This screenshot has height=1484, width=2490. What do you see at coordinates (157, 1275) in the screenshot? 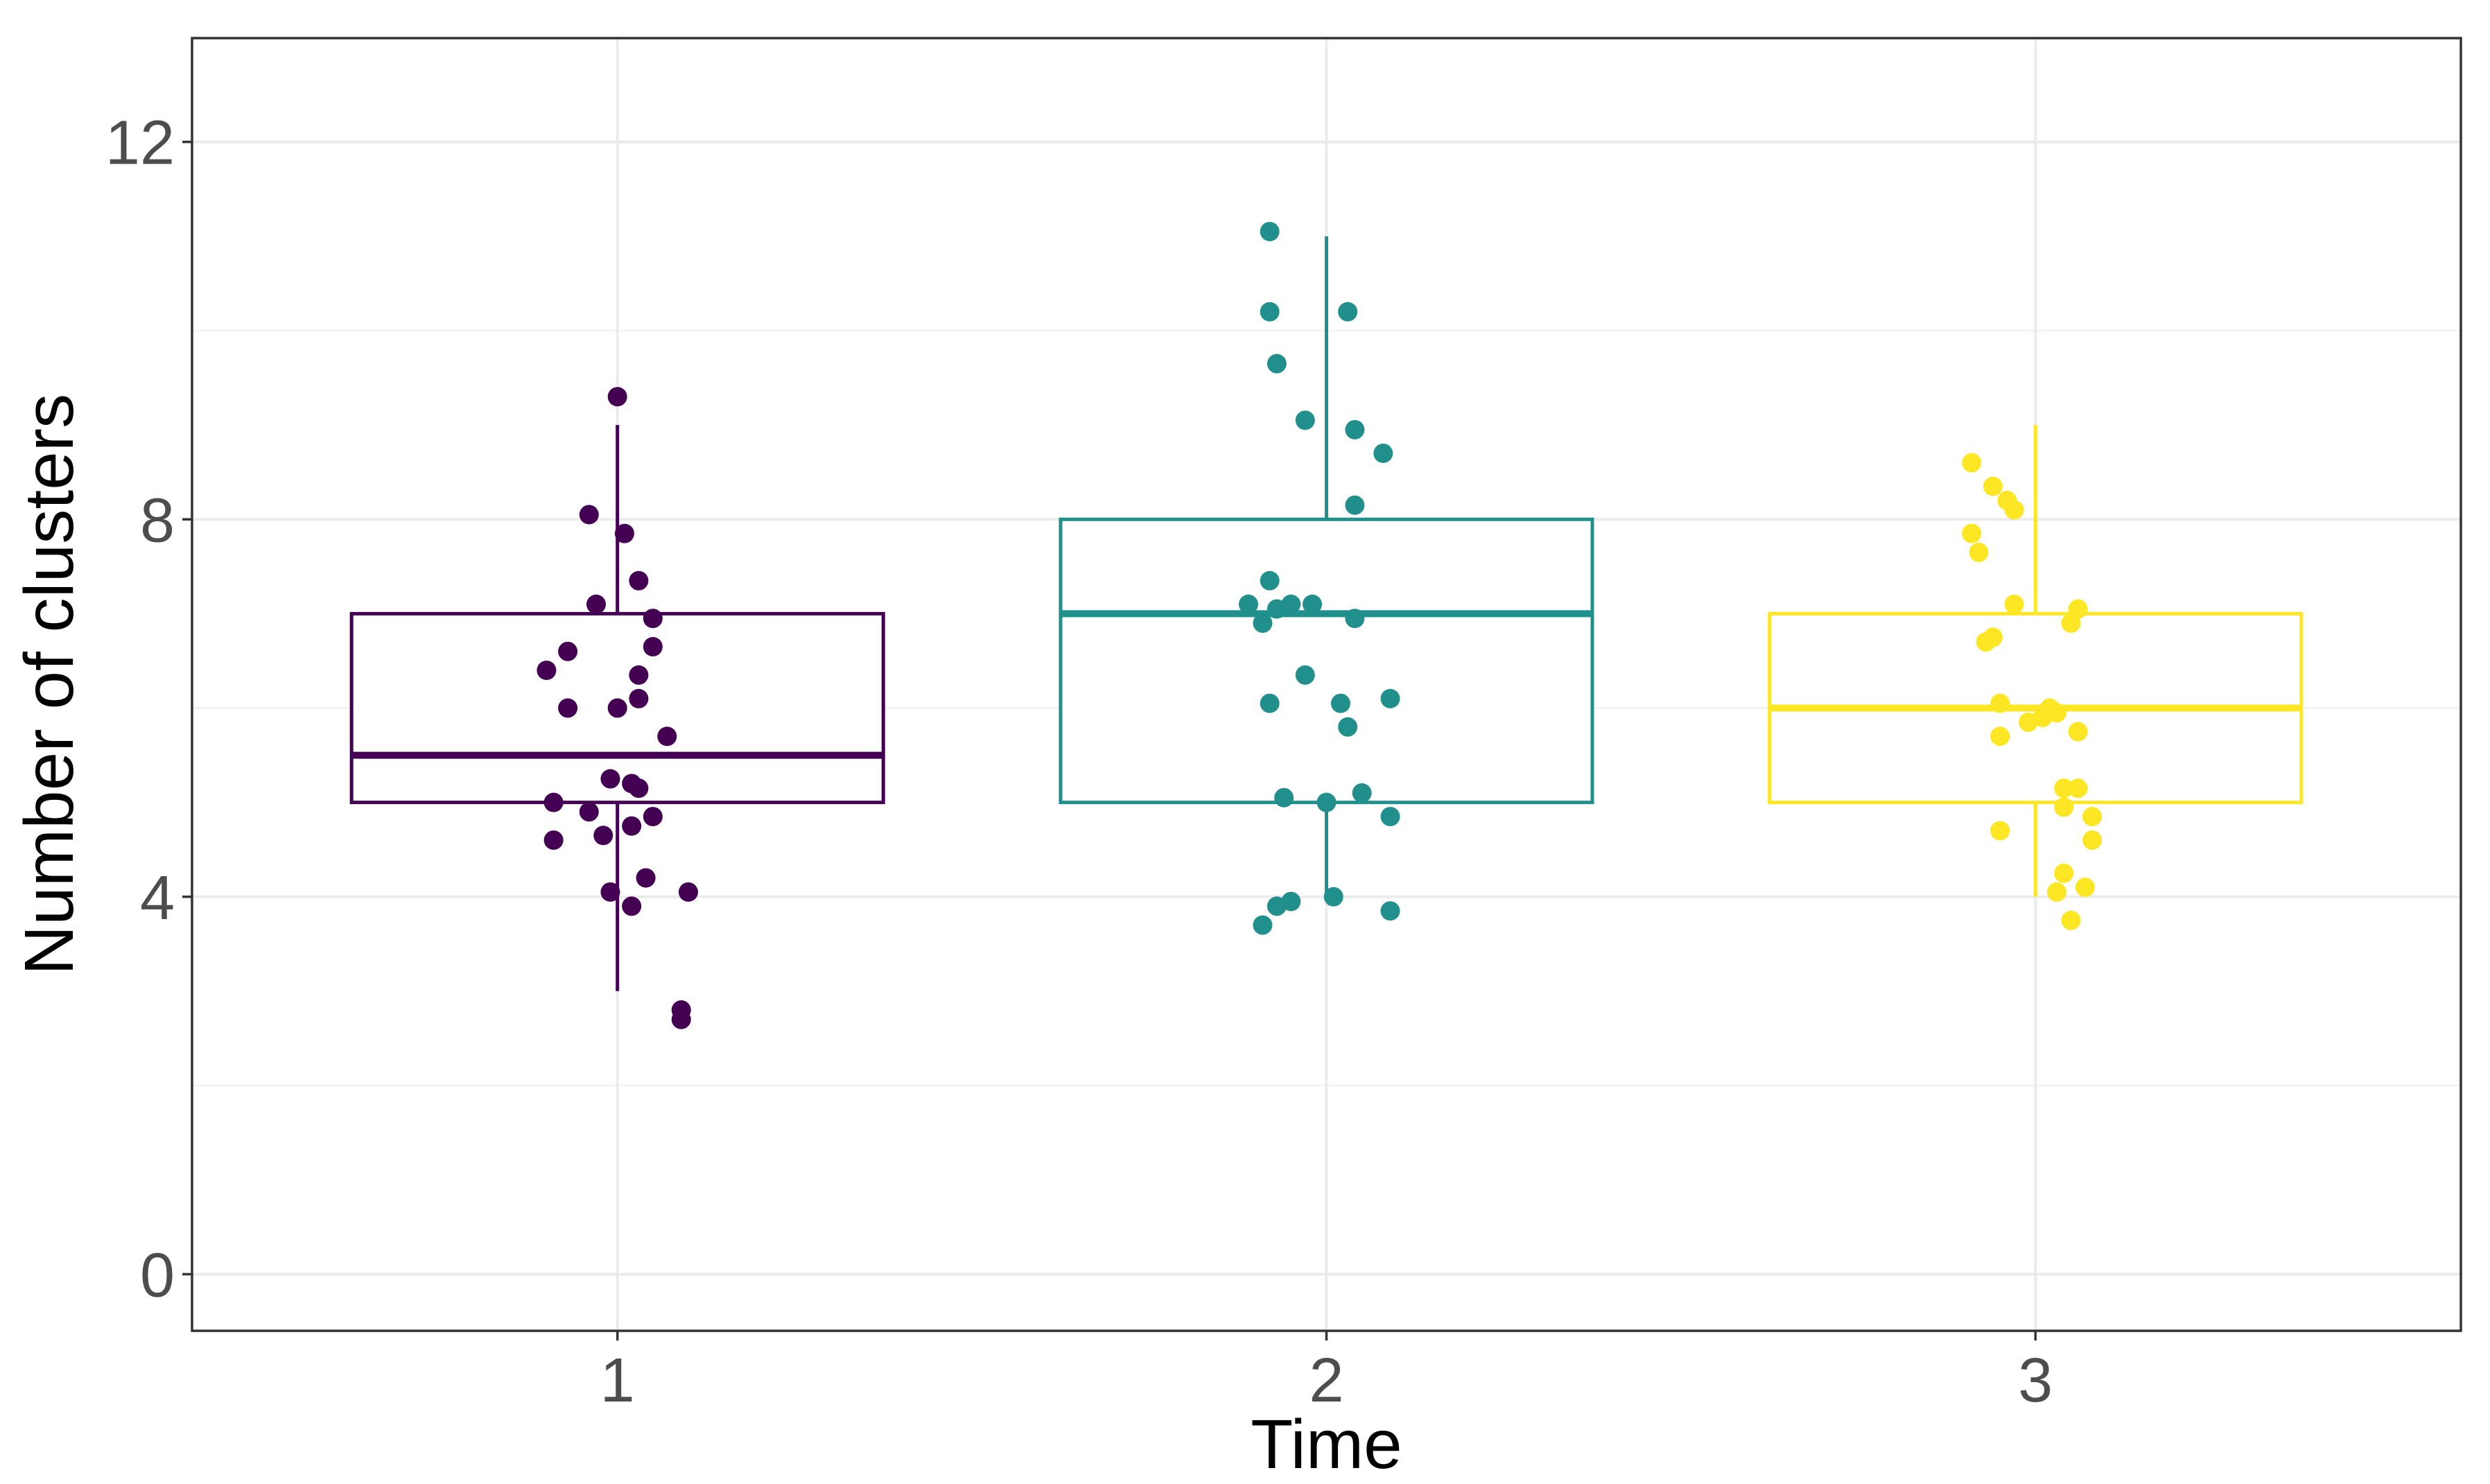
I see `y-tick-label: 0` at bounding box center [157, 1275].